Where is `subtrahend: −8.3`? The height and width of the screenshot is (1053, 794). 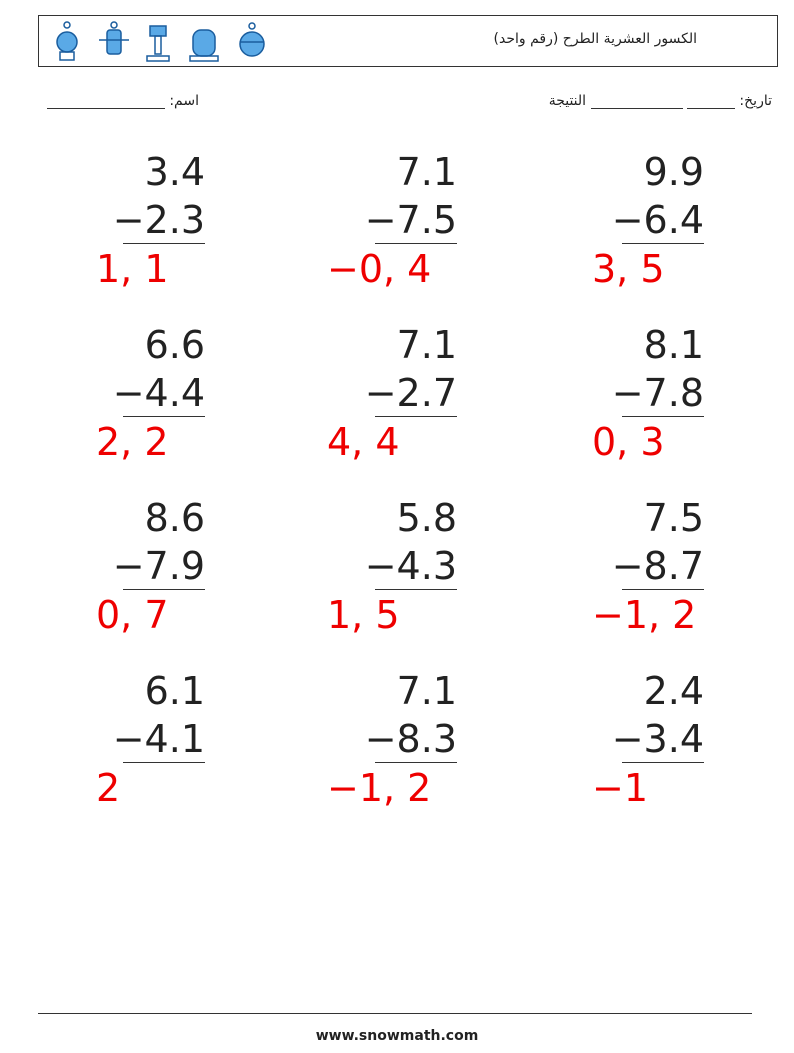 subtrahend: −8.3 is located at coordinates (410, 739).